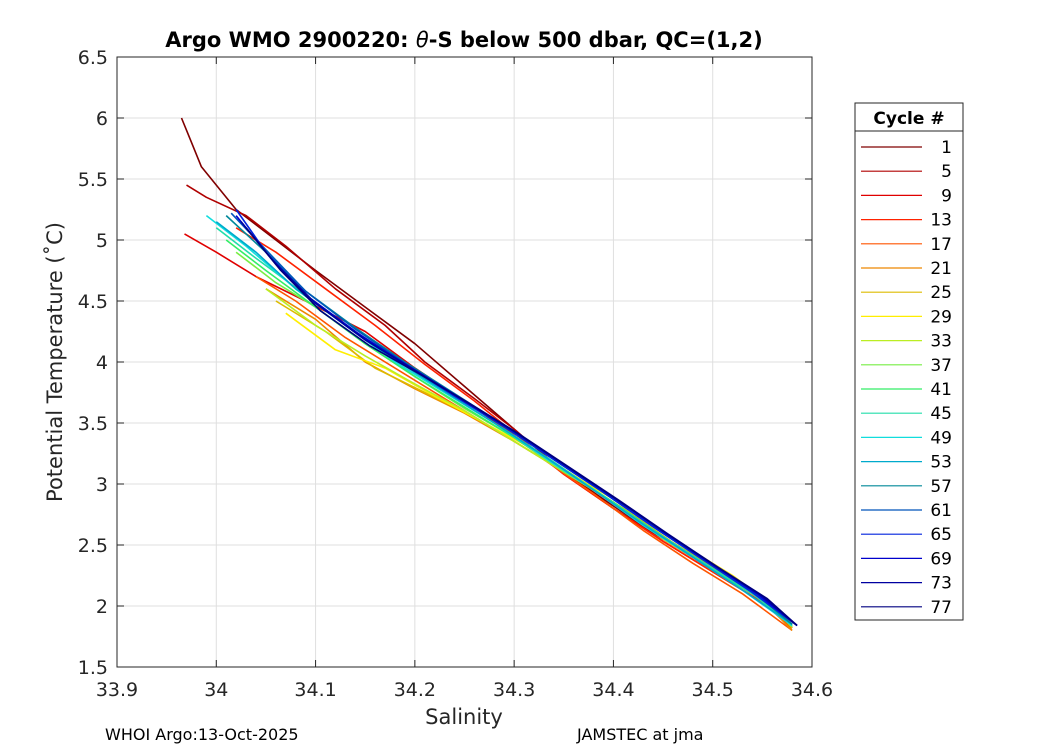 The height and width of the screenshot is (750, 1050). Describe the element at coordinates (102, 363) in the screenshot. I see `y-tick-label: 4` at that location.